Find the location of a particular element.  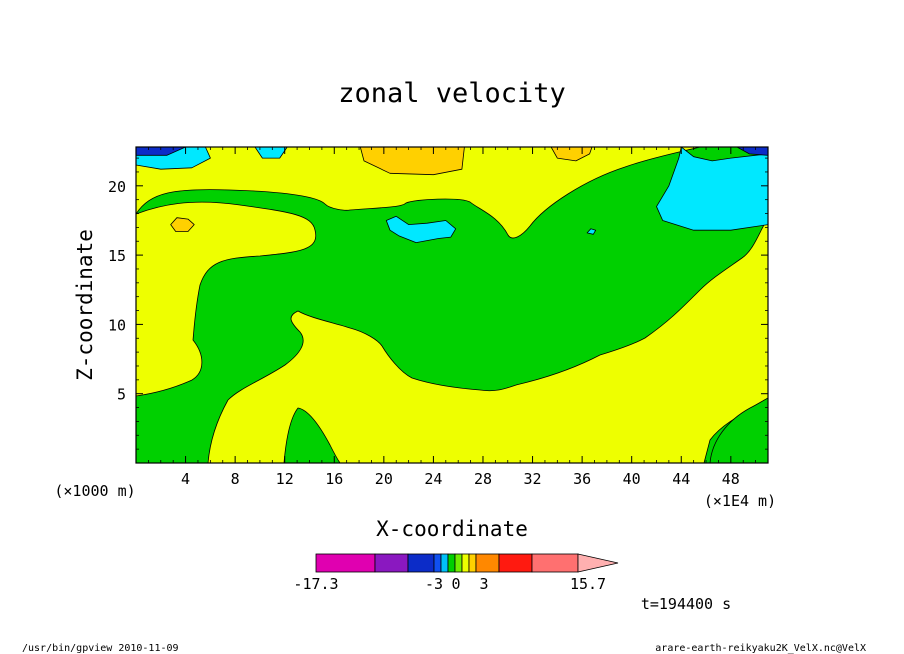

footer-right-note: arare-earth-reikyaku2K_VelX.nc@VelX is located at coordinates (760, 648).